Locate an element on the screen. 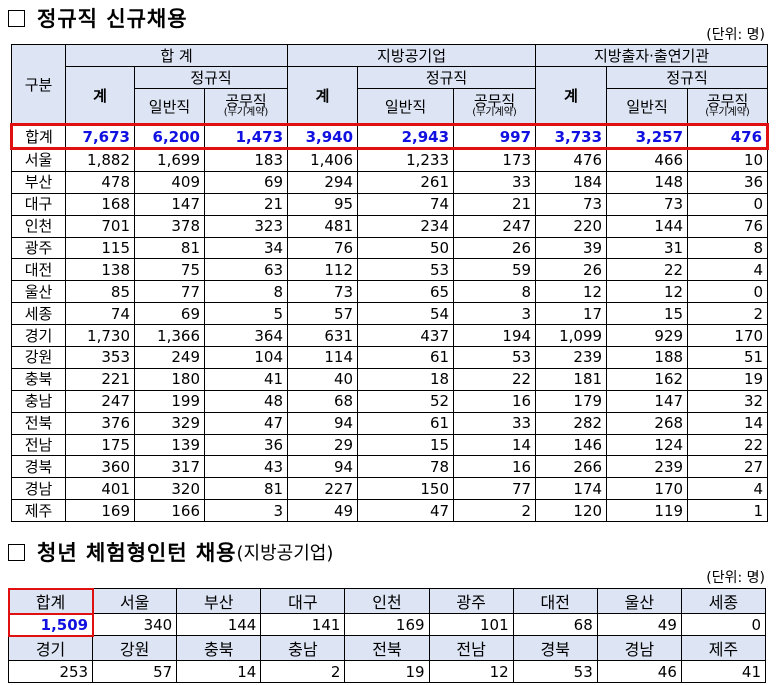  value-cell: 33 is located at coordinates (495, 423).